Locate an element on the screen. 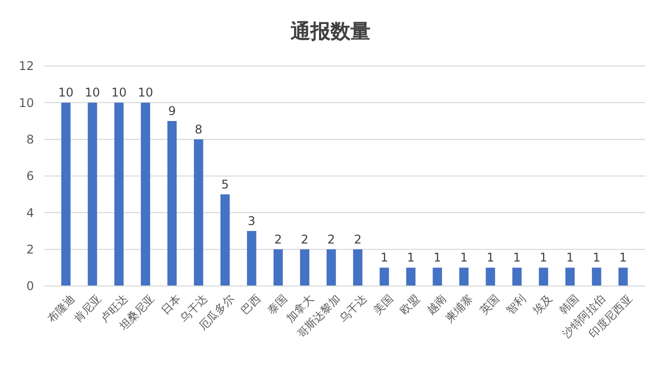  x-tick-label: 巴西 is located at coordinates (251, 305).